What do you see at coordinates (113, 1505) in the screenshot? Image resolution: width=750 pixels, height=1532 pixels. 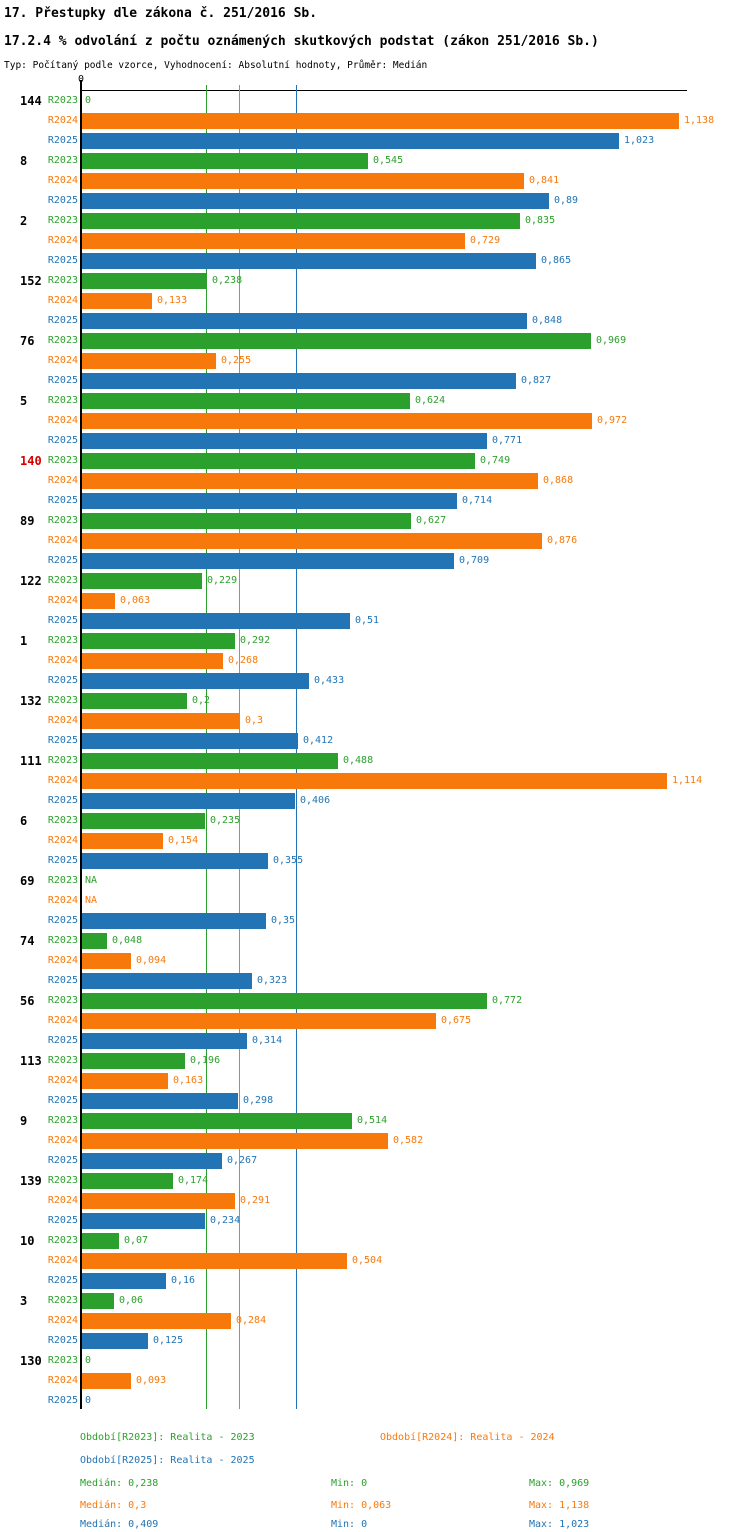 I see `stat-median-r2024: Medián: 0,3` at bounding box center [113, 1505].